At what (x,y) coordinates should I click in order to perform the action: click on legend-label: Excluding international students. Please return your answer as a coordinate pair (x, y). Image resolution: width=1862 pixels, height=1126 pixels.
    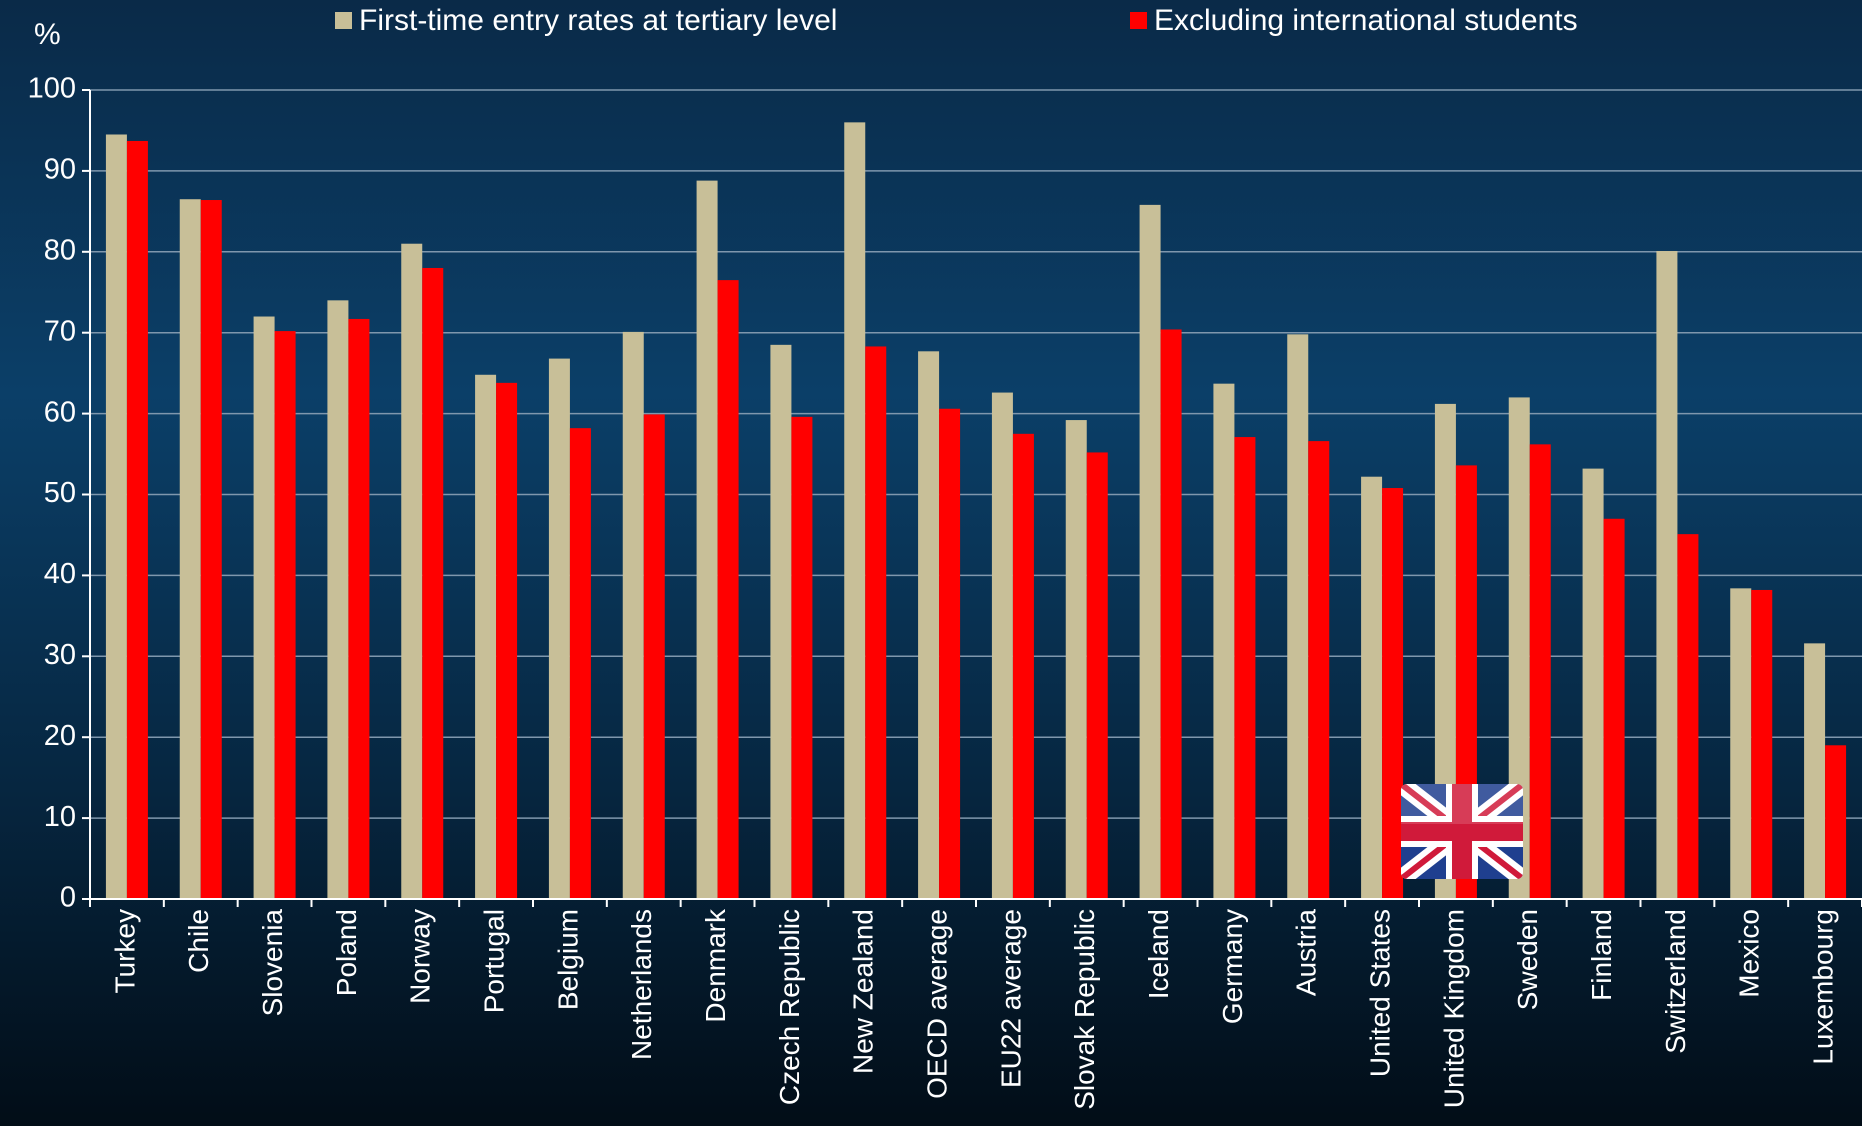
    Looking at the image, I should click on (1366, 20).